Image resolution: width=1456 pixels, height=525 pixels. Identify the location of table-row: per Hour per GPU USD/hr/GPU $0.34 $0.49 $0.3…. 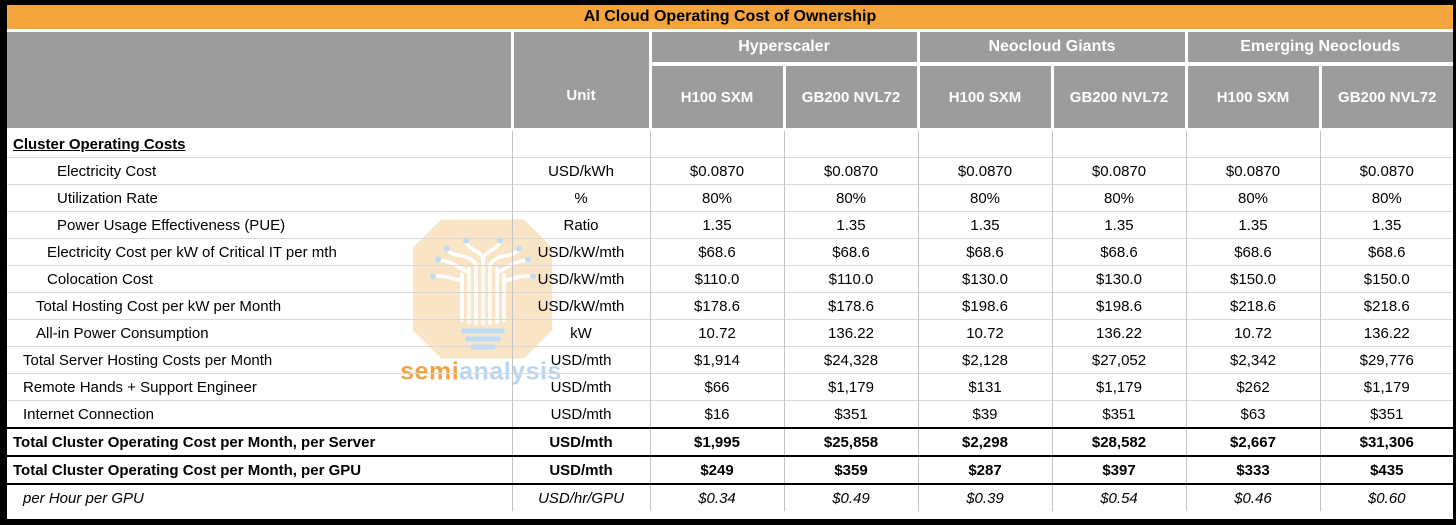
(730, 497).